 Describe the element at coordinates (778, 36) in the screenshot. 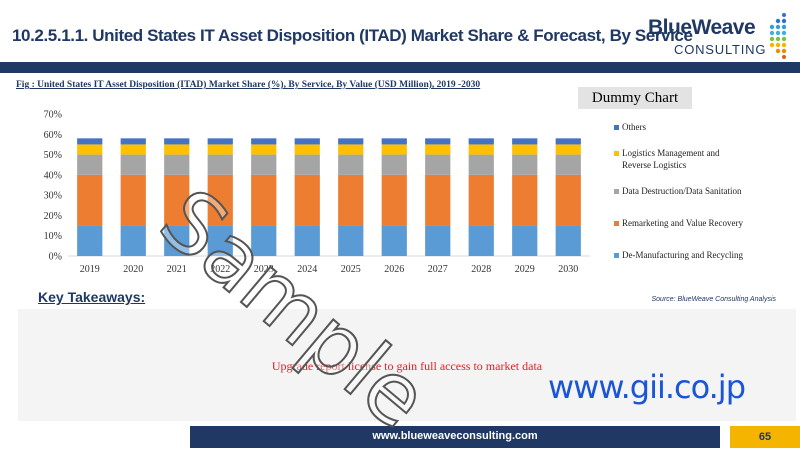

I see `logo-dots-icon` at that location.